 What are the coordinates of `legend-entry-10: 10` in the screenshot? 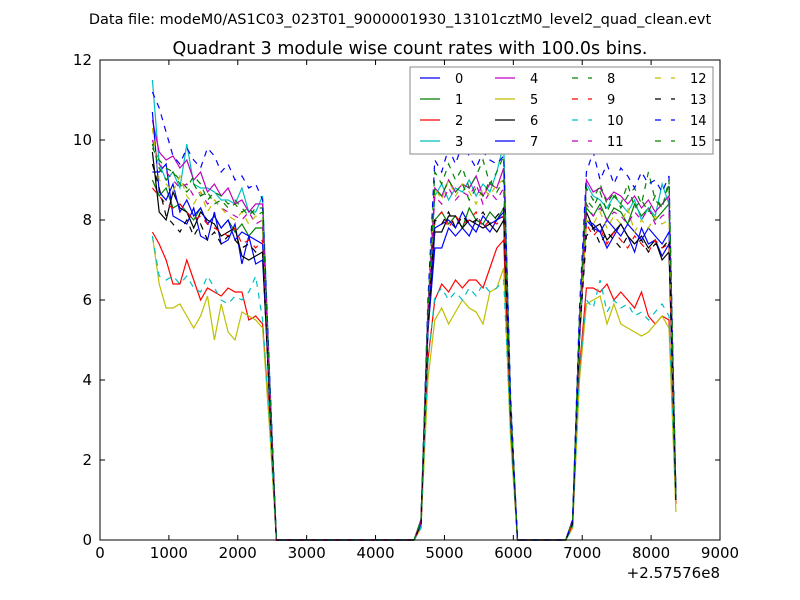 It's located at (598, 121).